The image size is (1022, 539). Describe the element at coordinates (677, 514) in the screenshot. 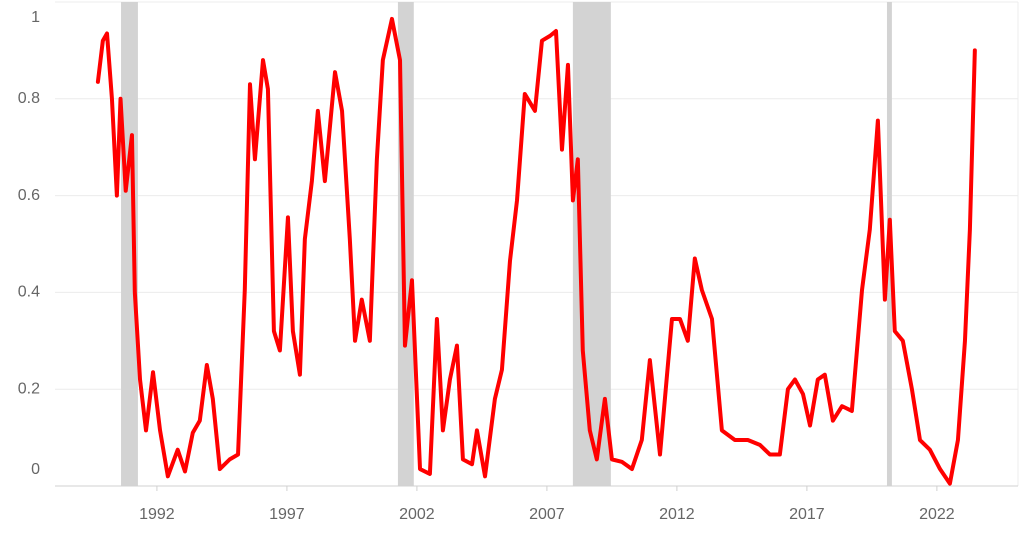

I see `x-tick-label: 2012` at that location.